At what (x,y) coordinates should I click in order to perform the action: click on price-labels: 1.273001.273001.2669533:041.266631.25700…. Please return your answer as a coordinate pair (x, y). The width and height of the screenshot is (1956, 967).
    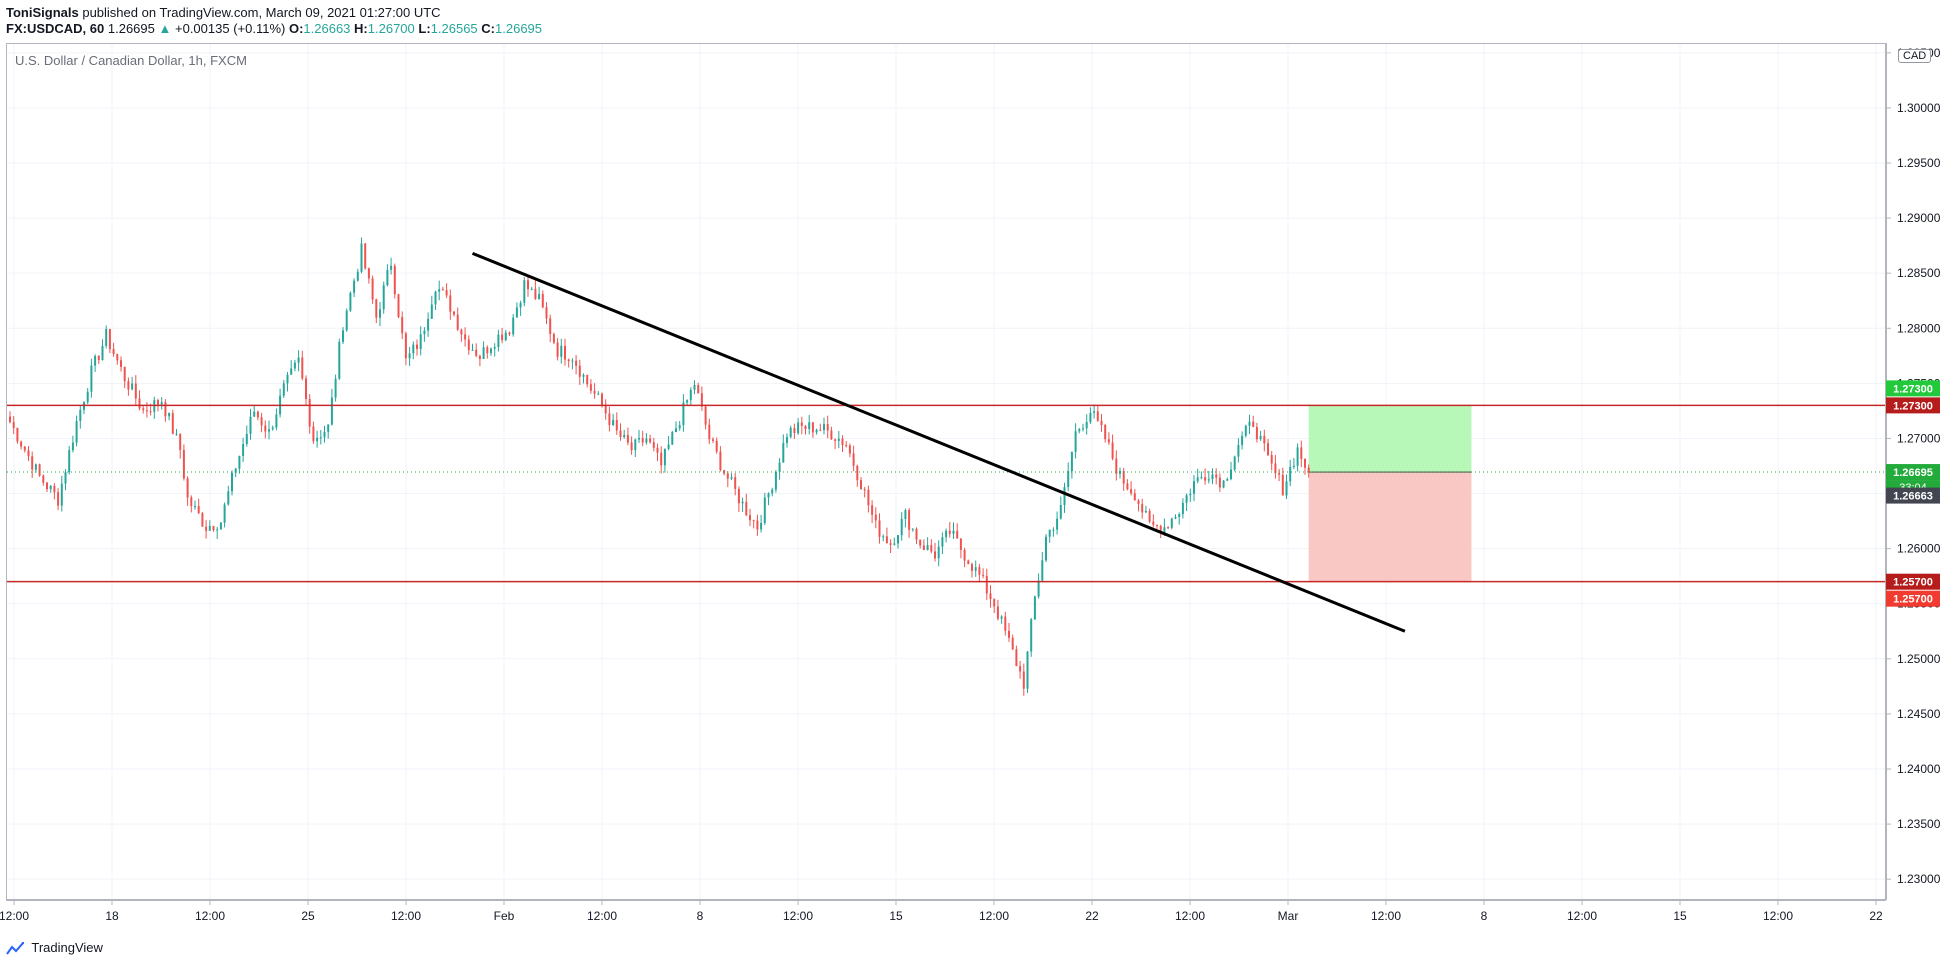
    Looking at the image, I should click on (1913, 493).